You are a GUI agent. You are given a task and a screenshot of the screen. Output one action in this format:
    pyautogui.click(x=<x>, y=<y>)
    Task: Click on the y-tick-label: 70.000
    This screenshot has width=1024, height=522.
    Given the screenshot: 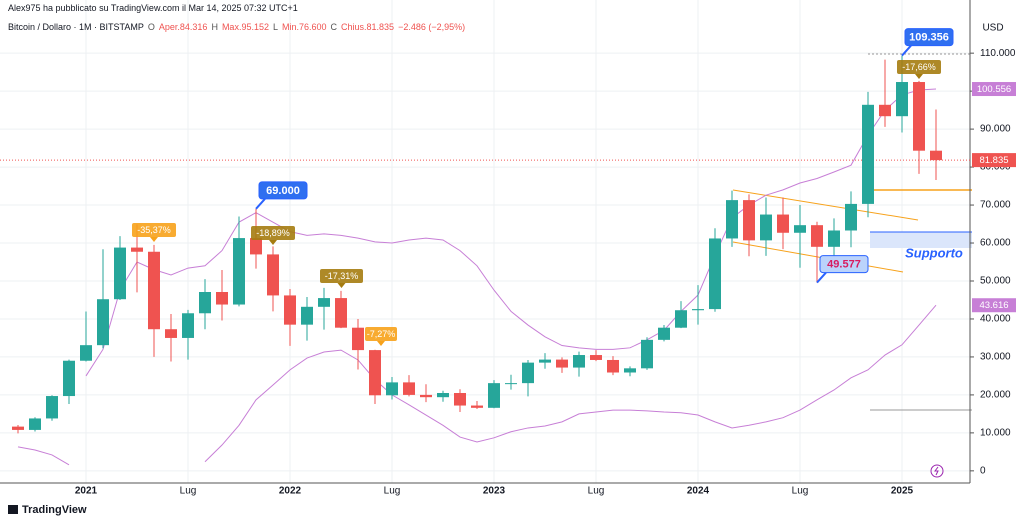 What is the action you would take?
    pyautogui.click(x=995, y=205)
    